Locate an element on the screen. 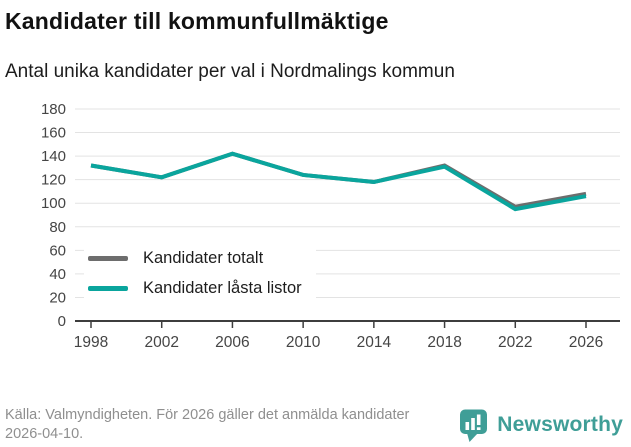 Image resolution: width=631 pixels, height=447 pixels. legend-label-total: Kandidater totalt is located at coordinates (203, 258).